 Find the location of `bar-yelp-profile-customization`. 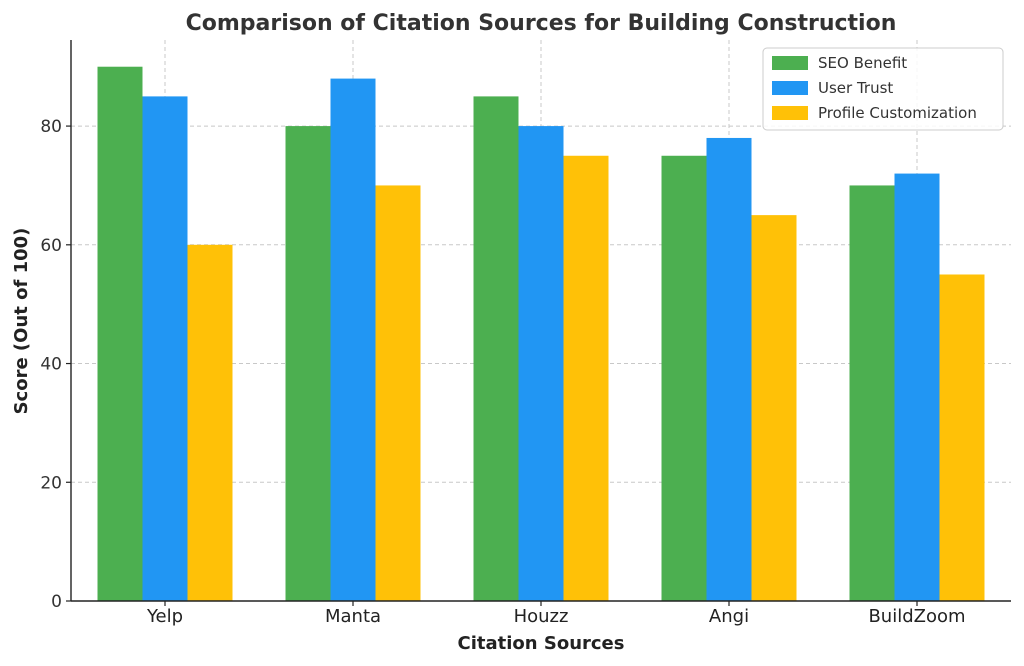

bar-yelp-profile-customization is located at coordinates (210, 423).